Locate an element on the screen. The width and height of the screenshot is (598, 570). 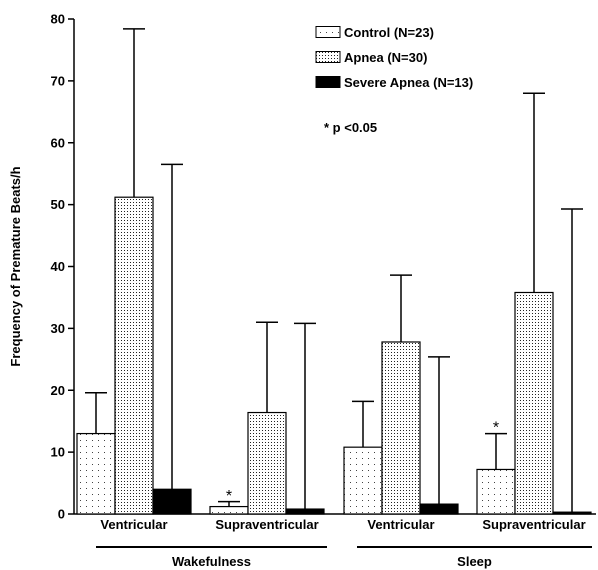
y-tick-label: 80 is located at coordinates (58, 19).